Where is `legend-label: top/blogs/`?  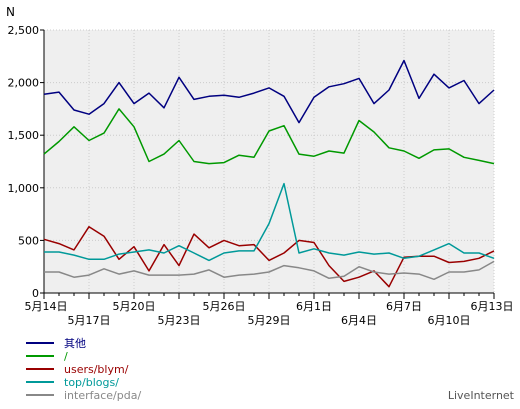 legend-label: top/blogs/ is located at coordinates (91, 382).